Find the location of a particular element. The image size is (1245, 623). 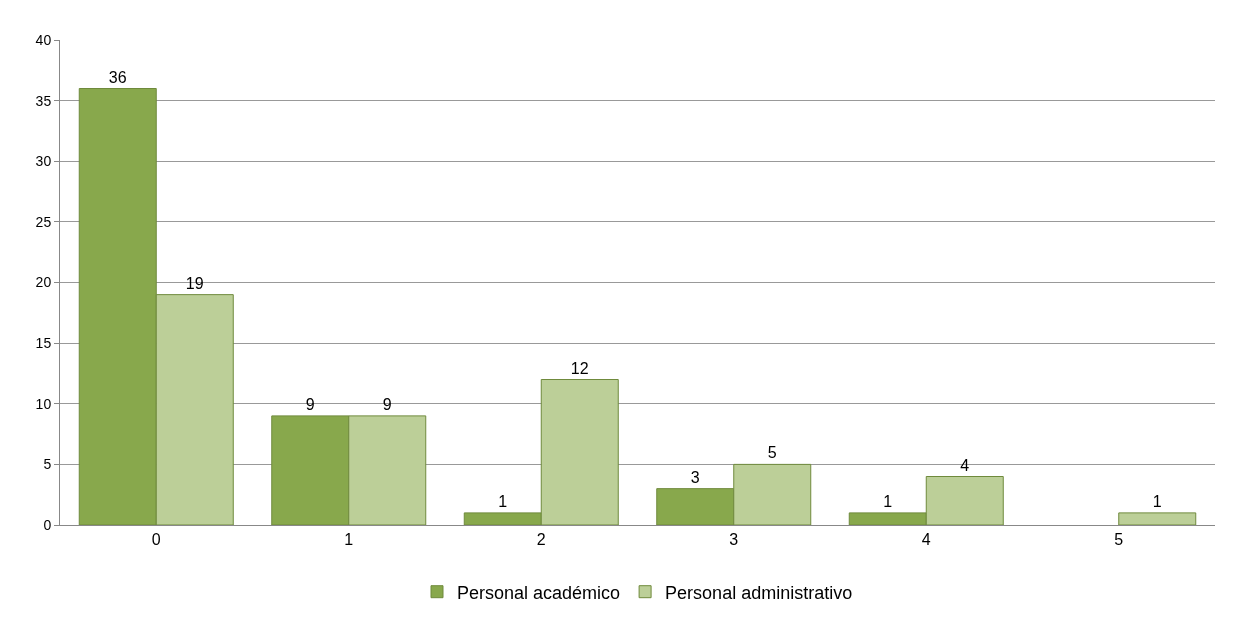

y-tick-label: 30 is located at coordinates (43, 161).